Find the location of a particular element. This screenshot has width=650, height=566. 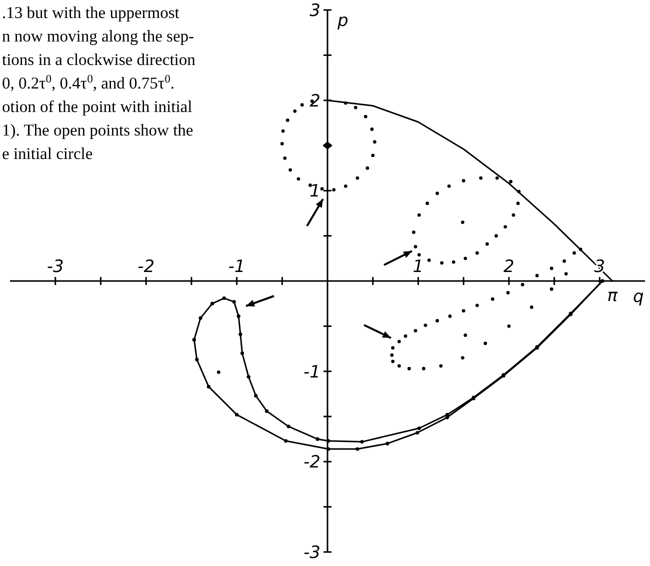

annotation: tions in a clockwise direction is located at coordinates (99, 59).